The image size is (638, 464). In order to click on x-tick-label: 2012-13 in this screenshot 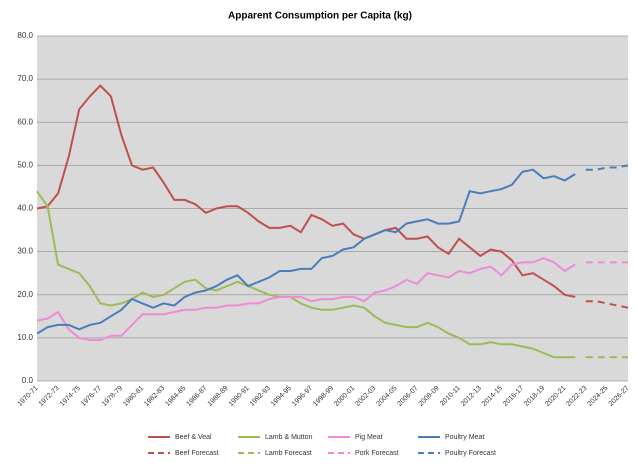, I will do `click(471, 396)`.